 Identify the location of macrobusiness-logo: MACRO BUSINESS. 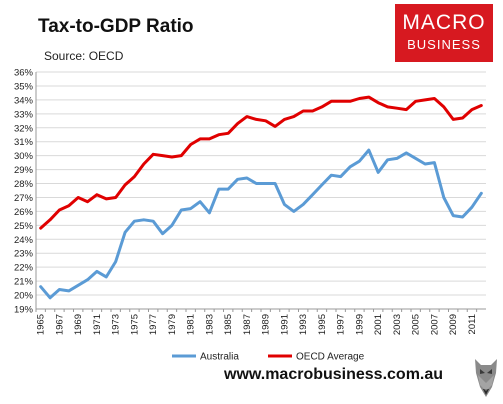
(444, 33).